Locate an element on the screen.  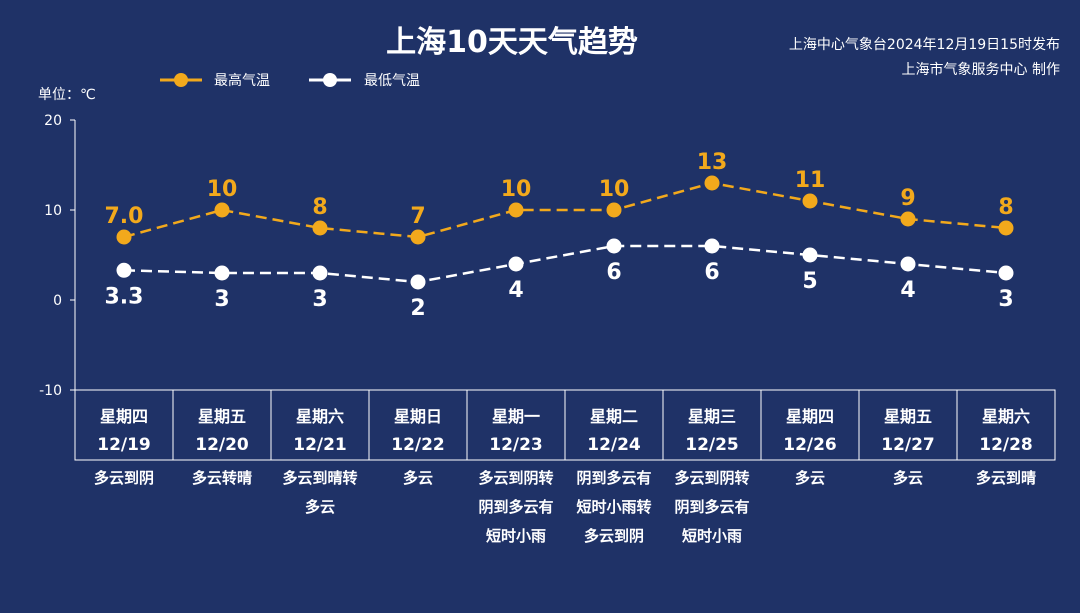
unit-label: 单位：℃ is located at coordinates (67, 95).